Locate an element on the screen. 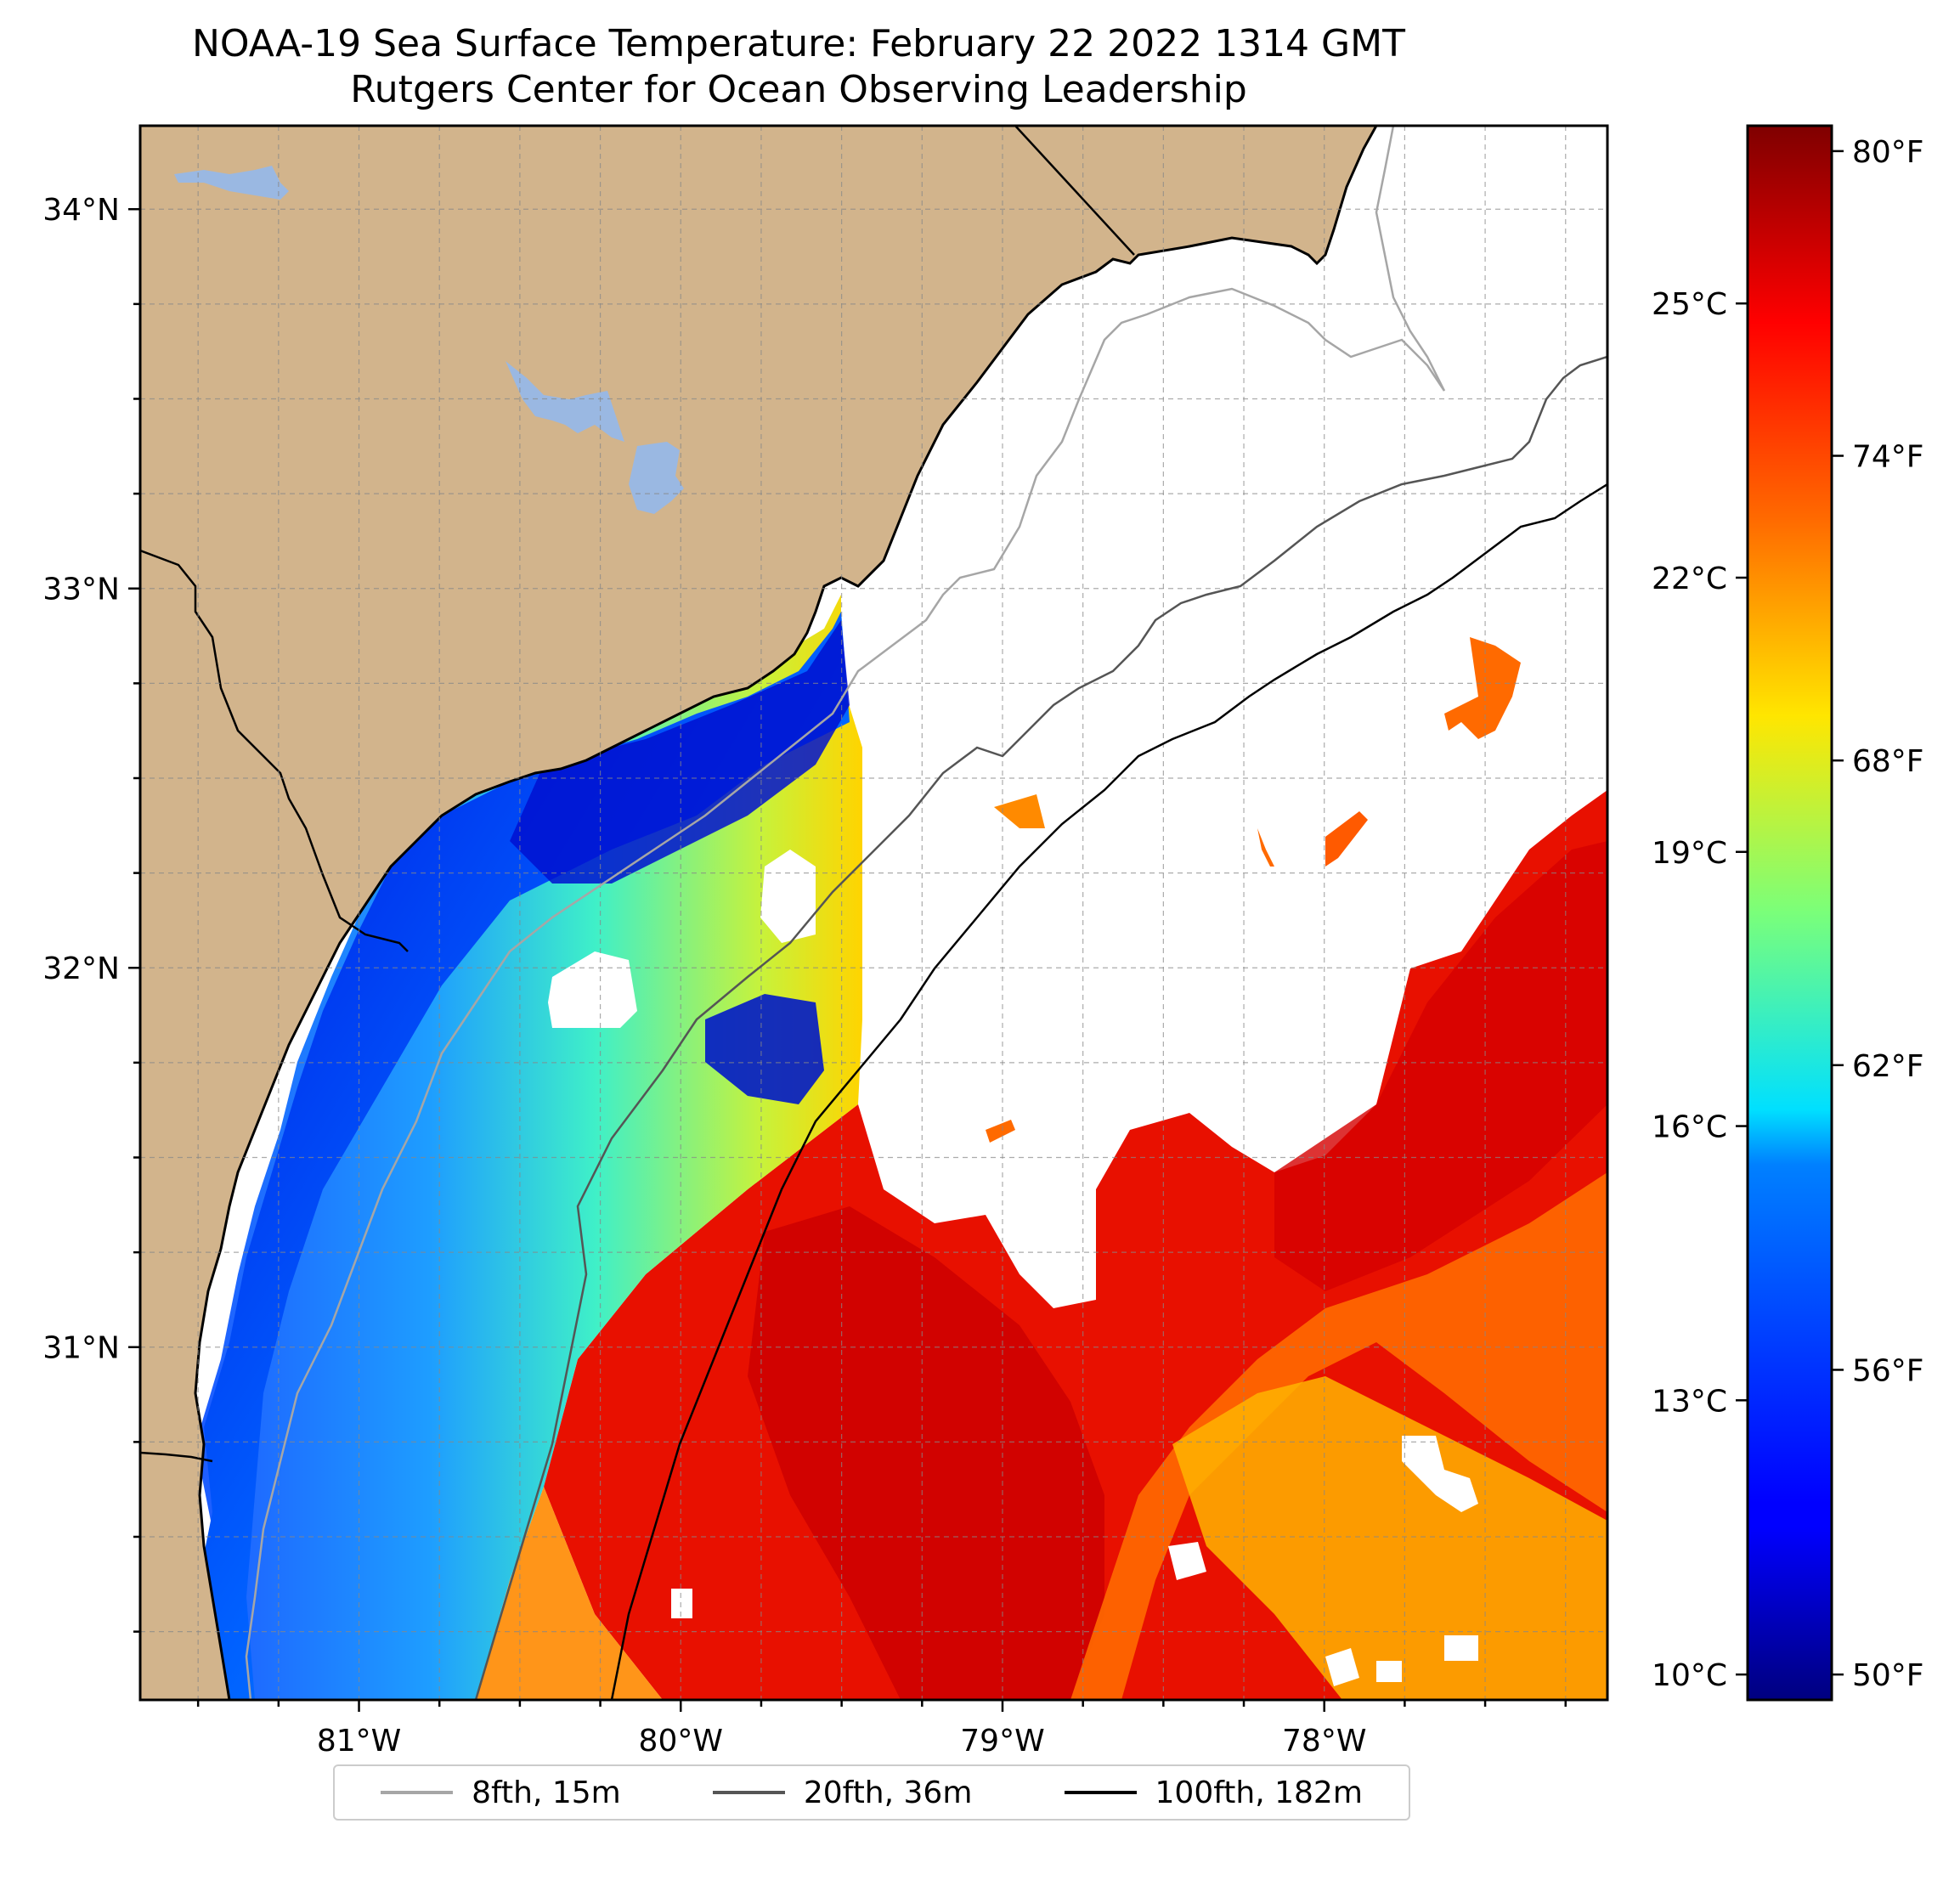  lat-tick-label: 34°N is located at coordinates (81, 211).